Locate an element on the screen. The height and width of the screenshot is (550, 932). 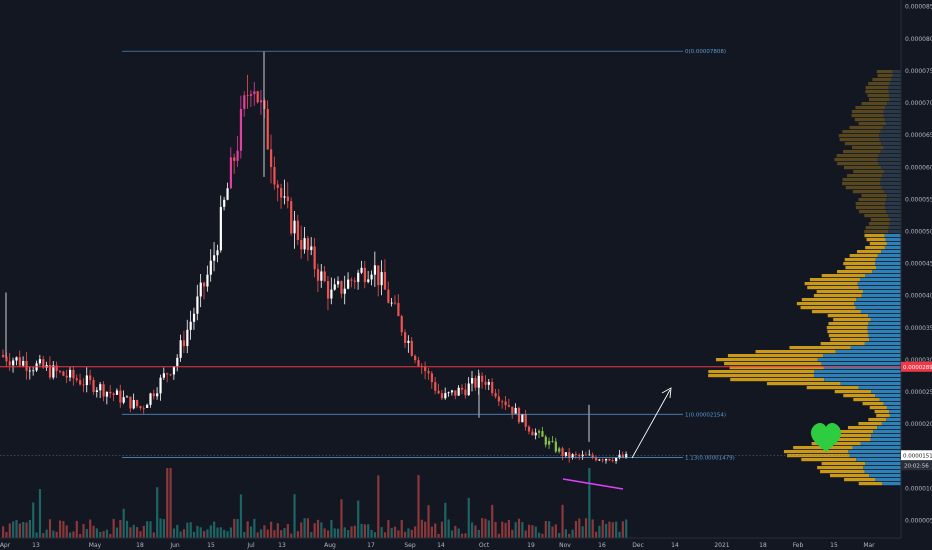
projection-arrow-line is located at coordinates (651, 424).